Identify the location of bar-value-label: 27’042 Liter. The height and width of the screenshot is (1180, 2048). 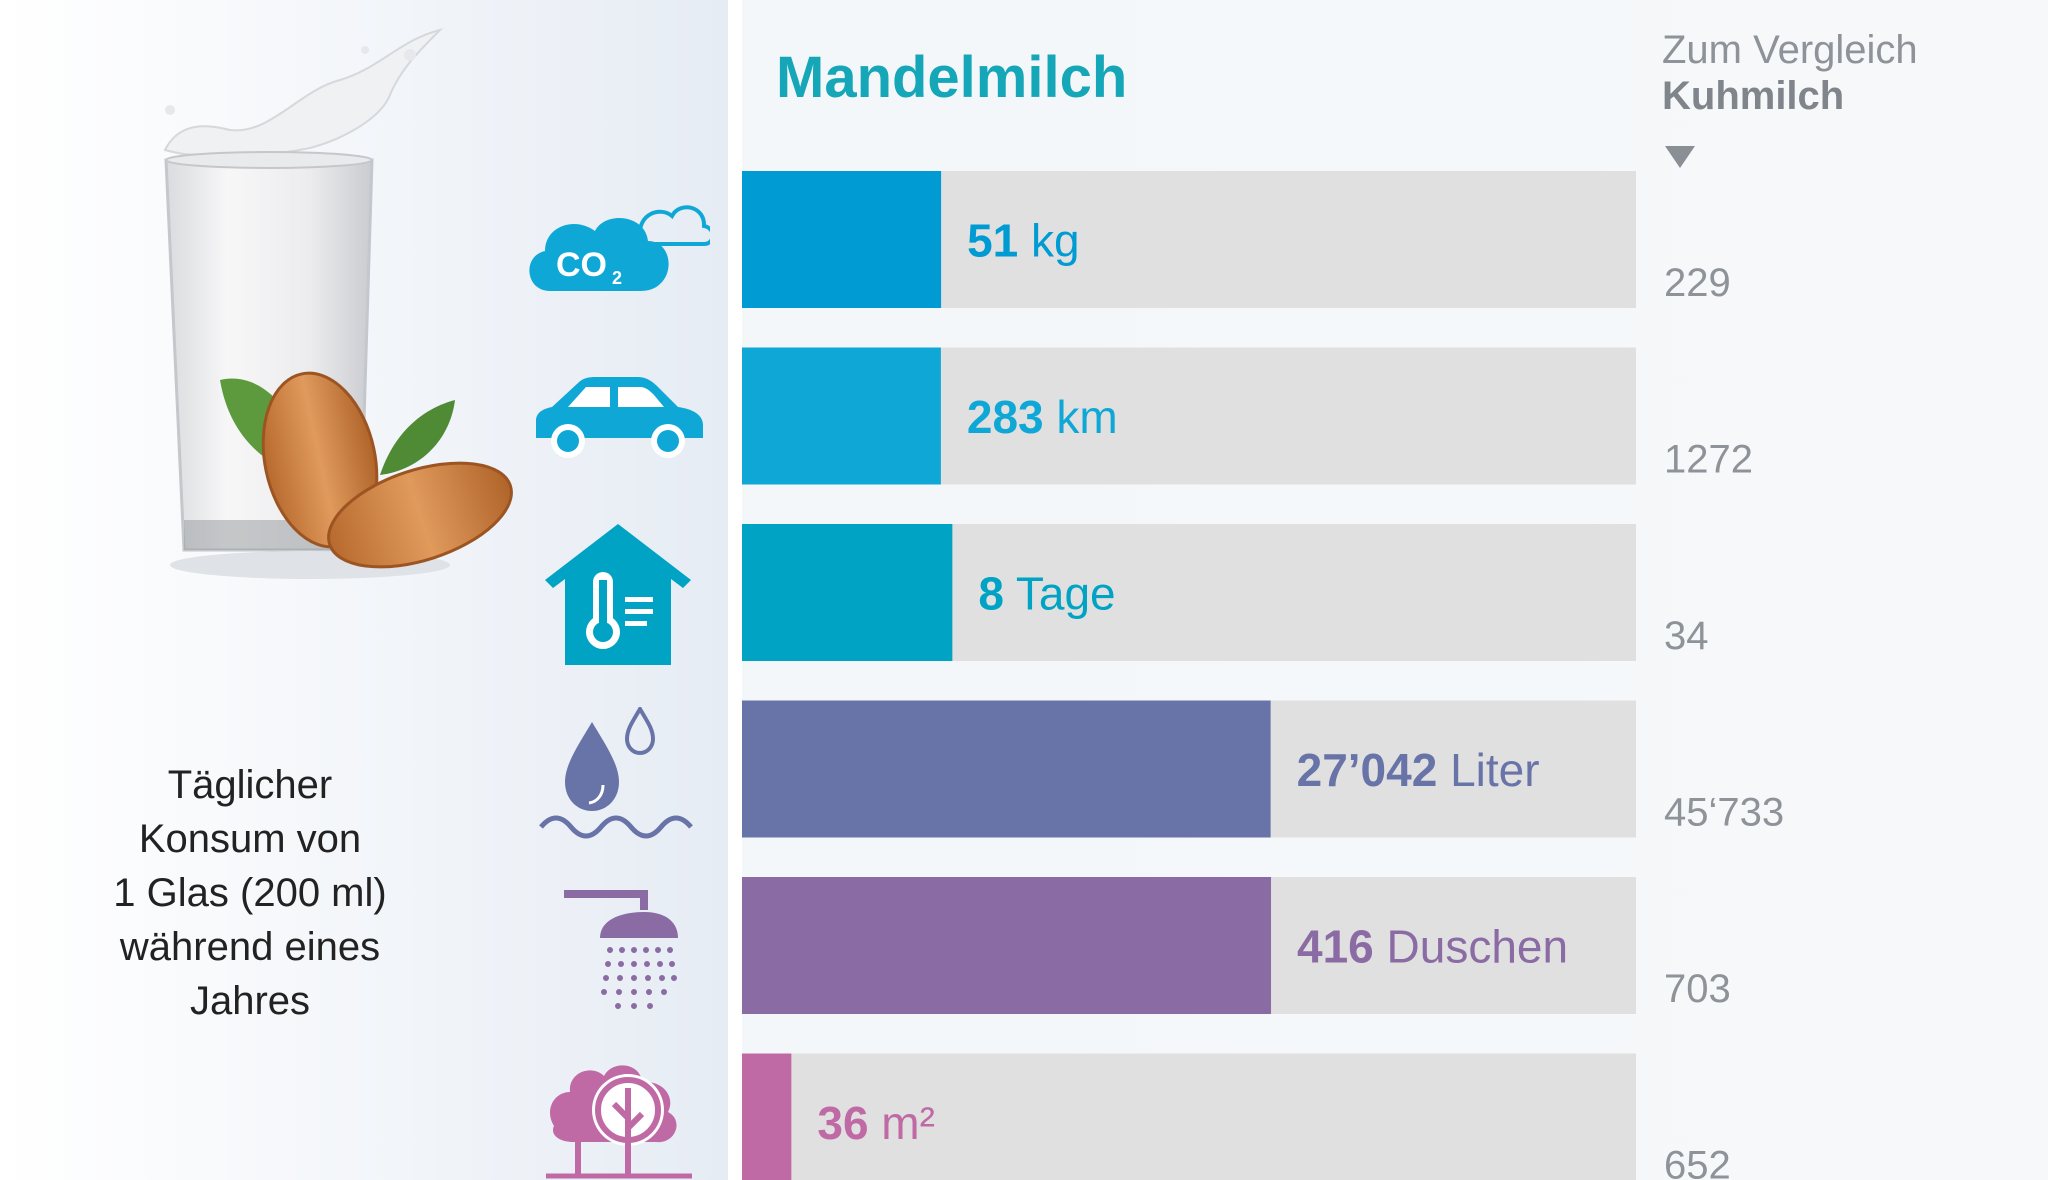
(1418, 770).